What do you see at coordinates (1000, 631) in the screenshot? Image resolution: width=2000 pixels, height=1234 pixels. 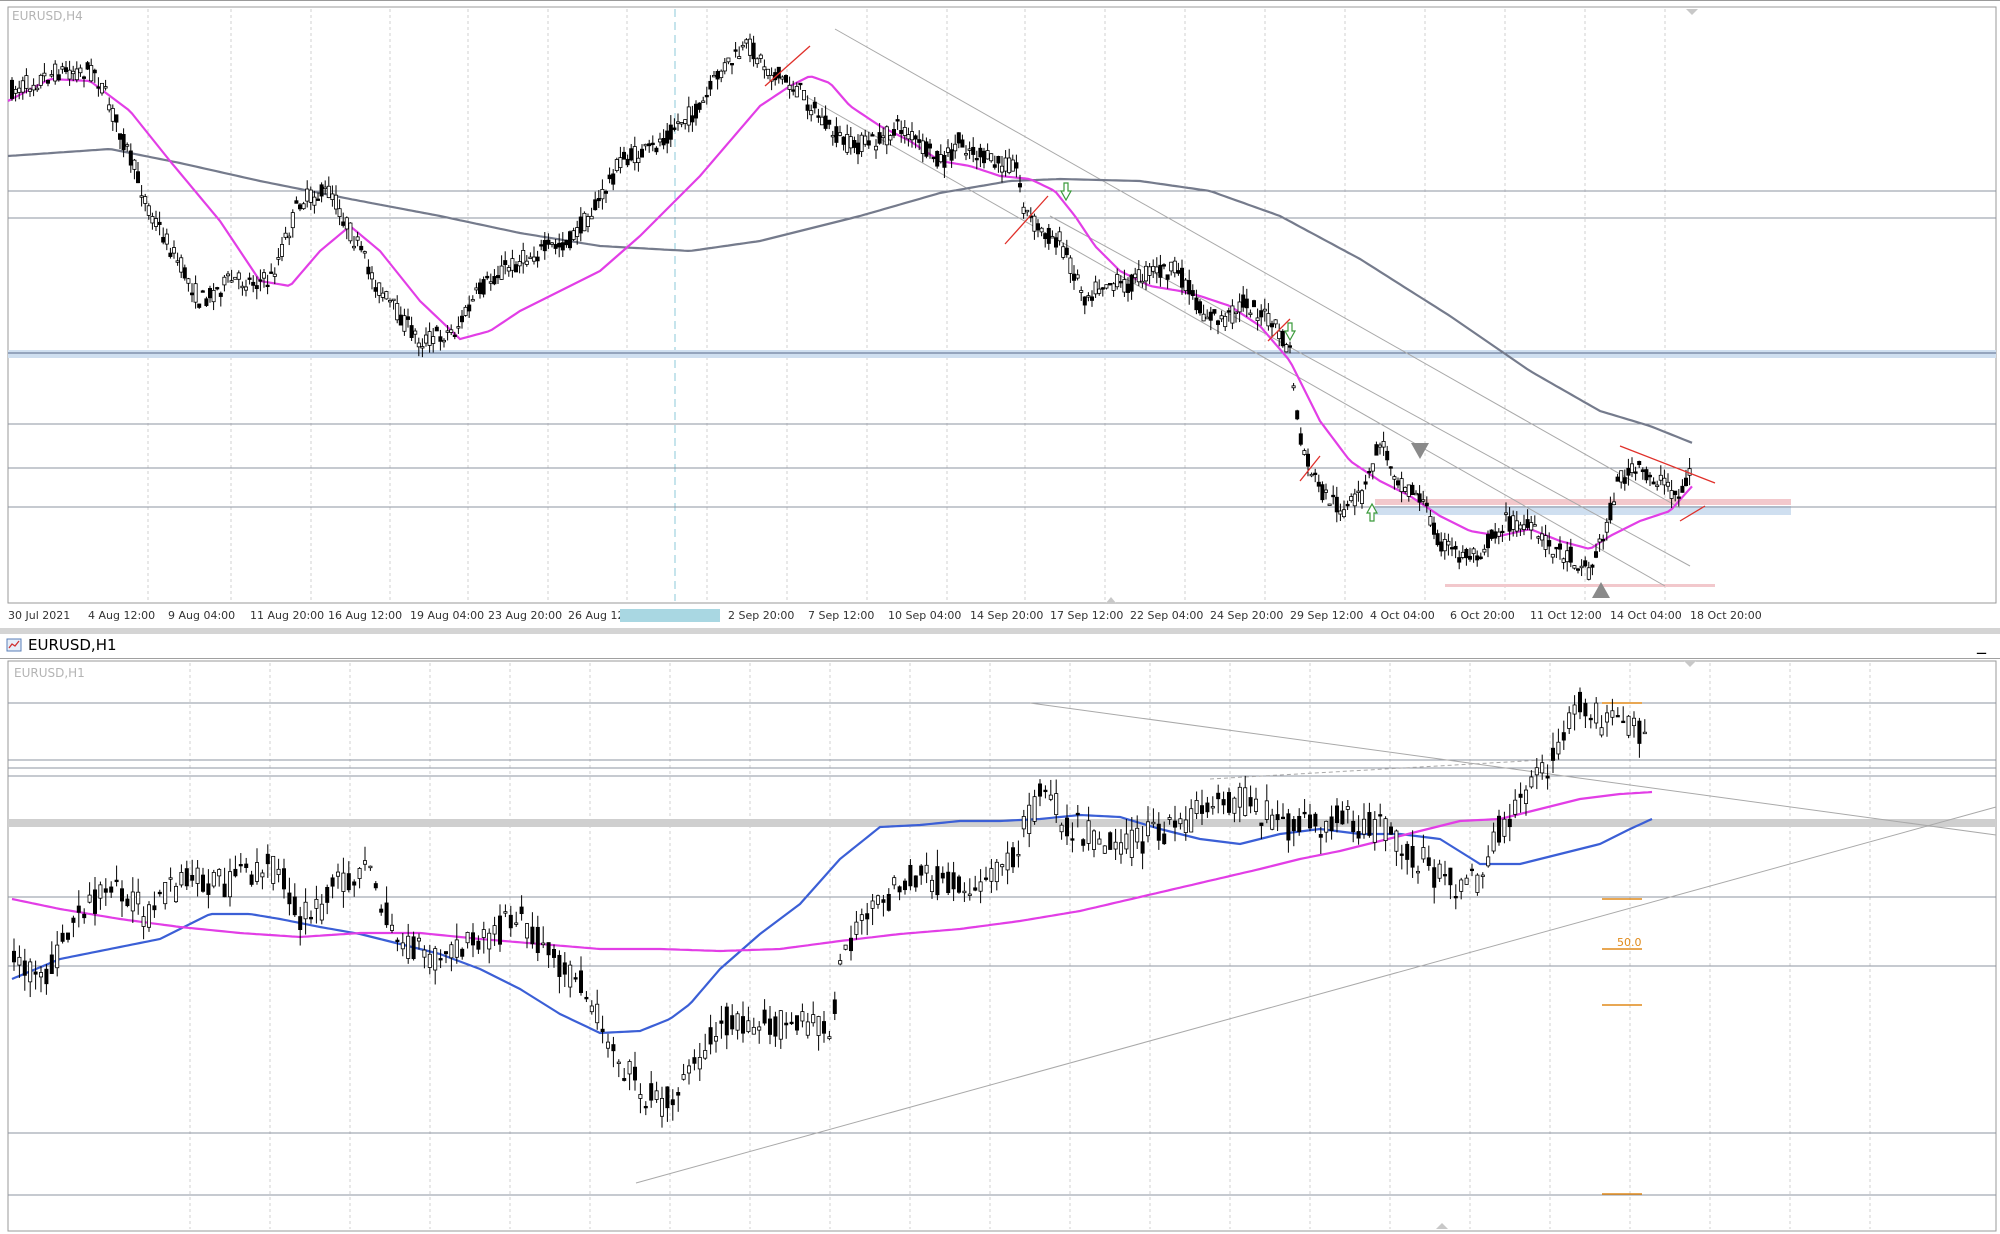 I see `panel-separator` at bounding box center [1000, 631].